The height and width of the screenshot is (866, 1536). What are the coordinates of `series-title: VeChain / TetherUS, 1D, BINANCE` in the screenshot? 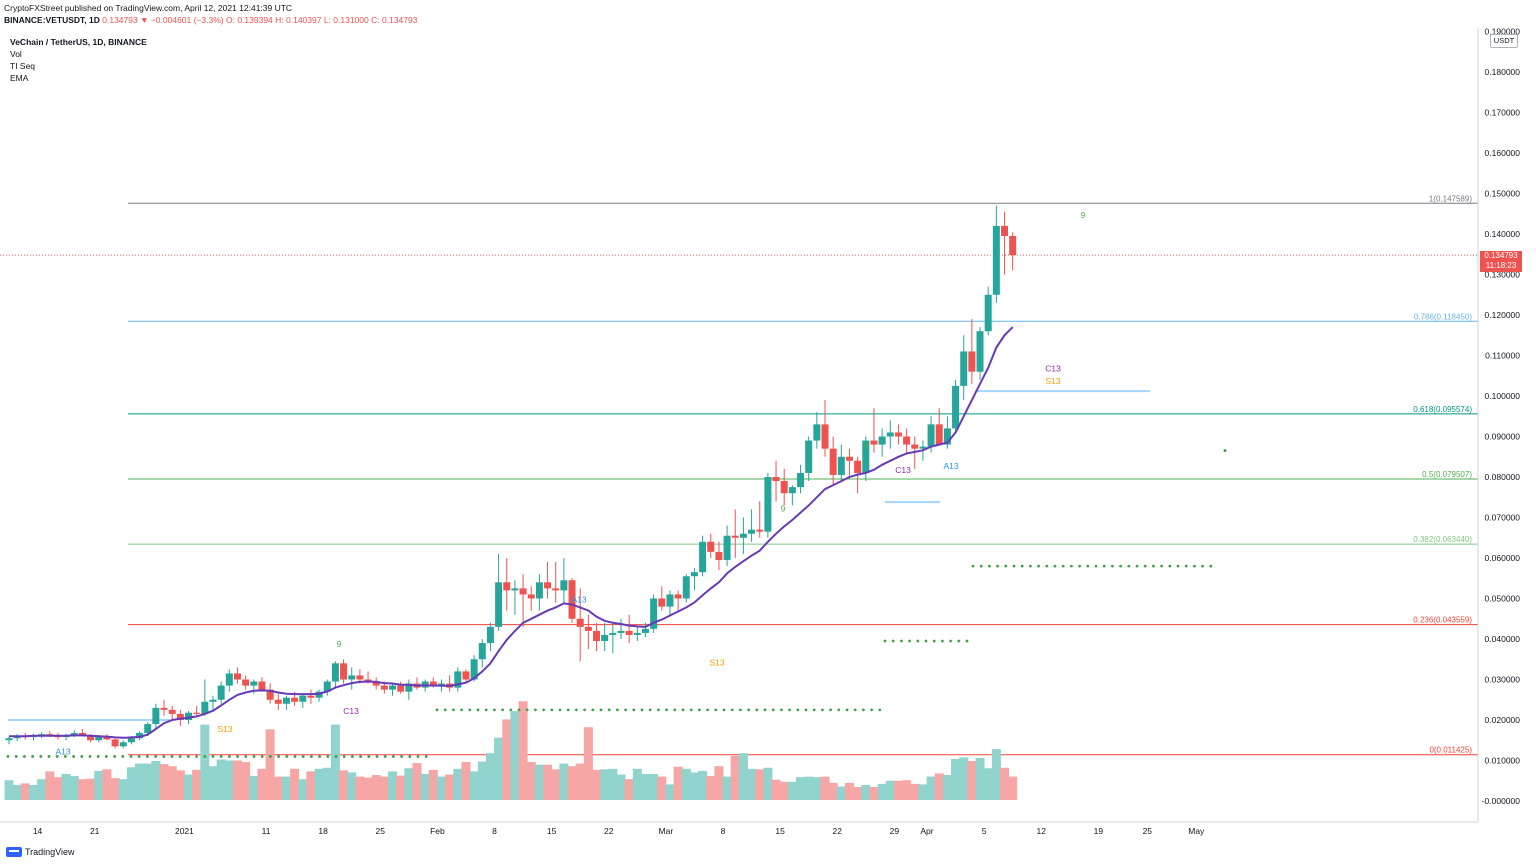 It's located at (78, 42).